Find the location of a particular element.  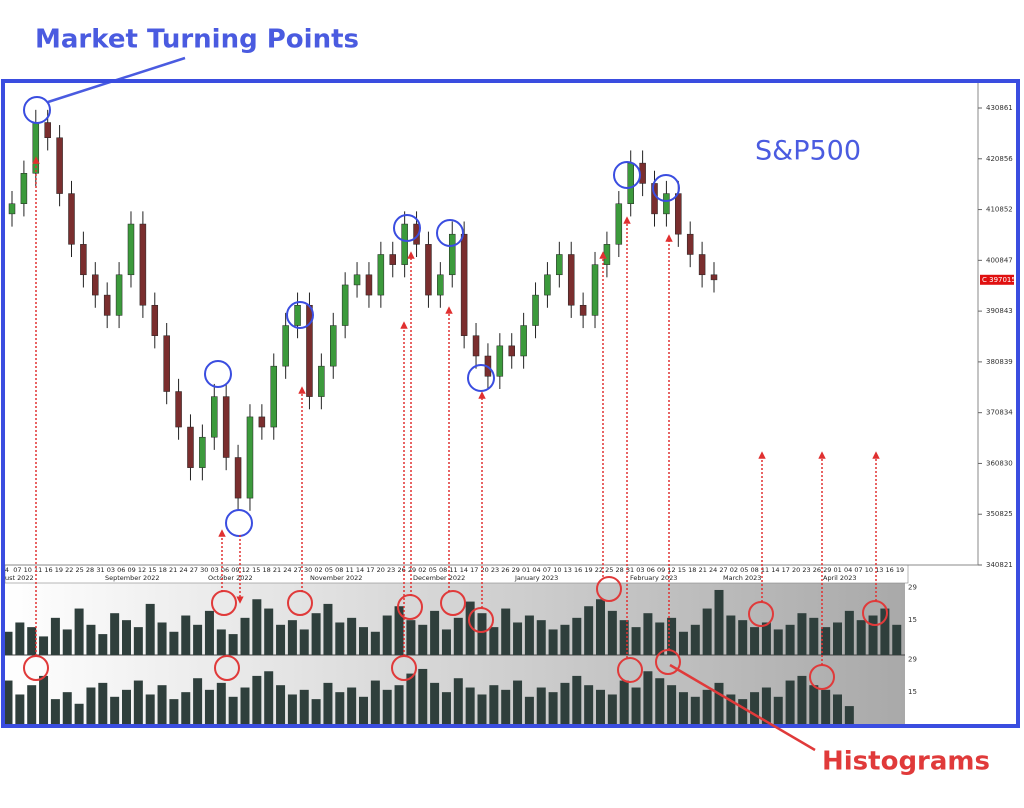

day-label: 18 is located at coordinates (266, 570).